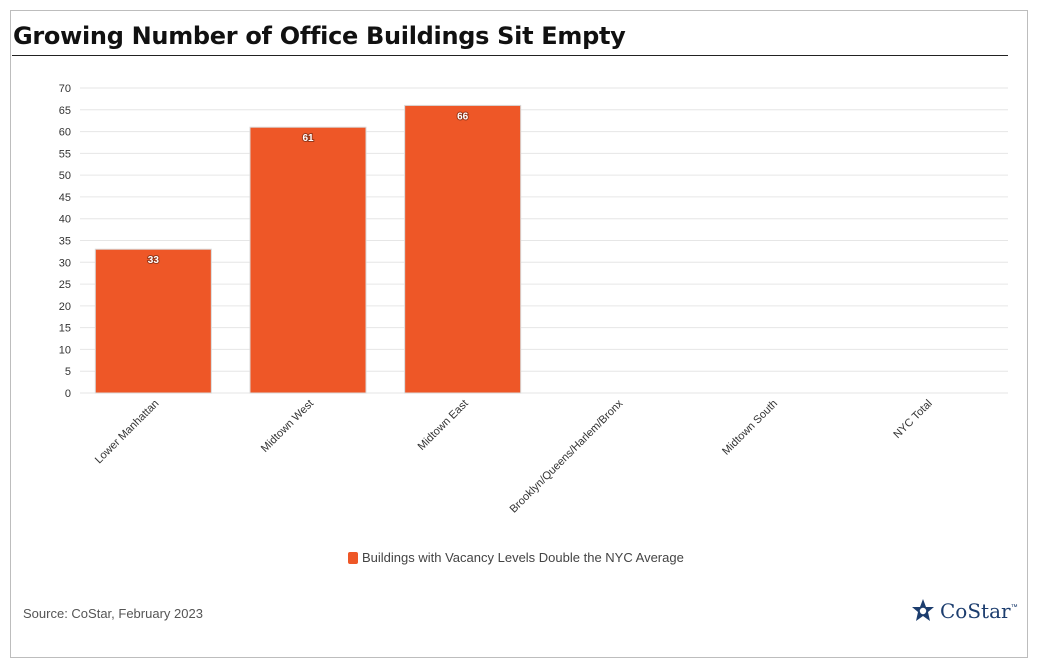  What do you see at coordinates (65, 154) in the screenshot?
I see `y-tick-label: 55` at bounding box center [65, 154].